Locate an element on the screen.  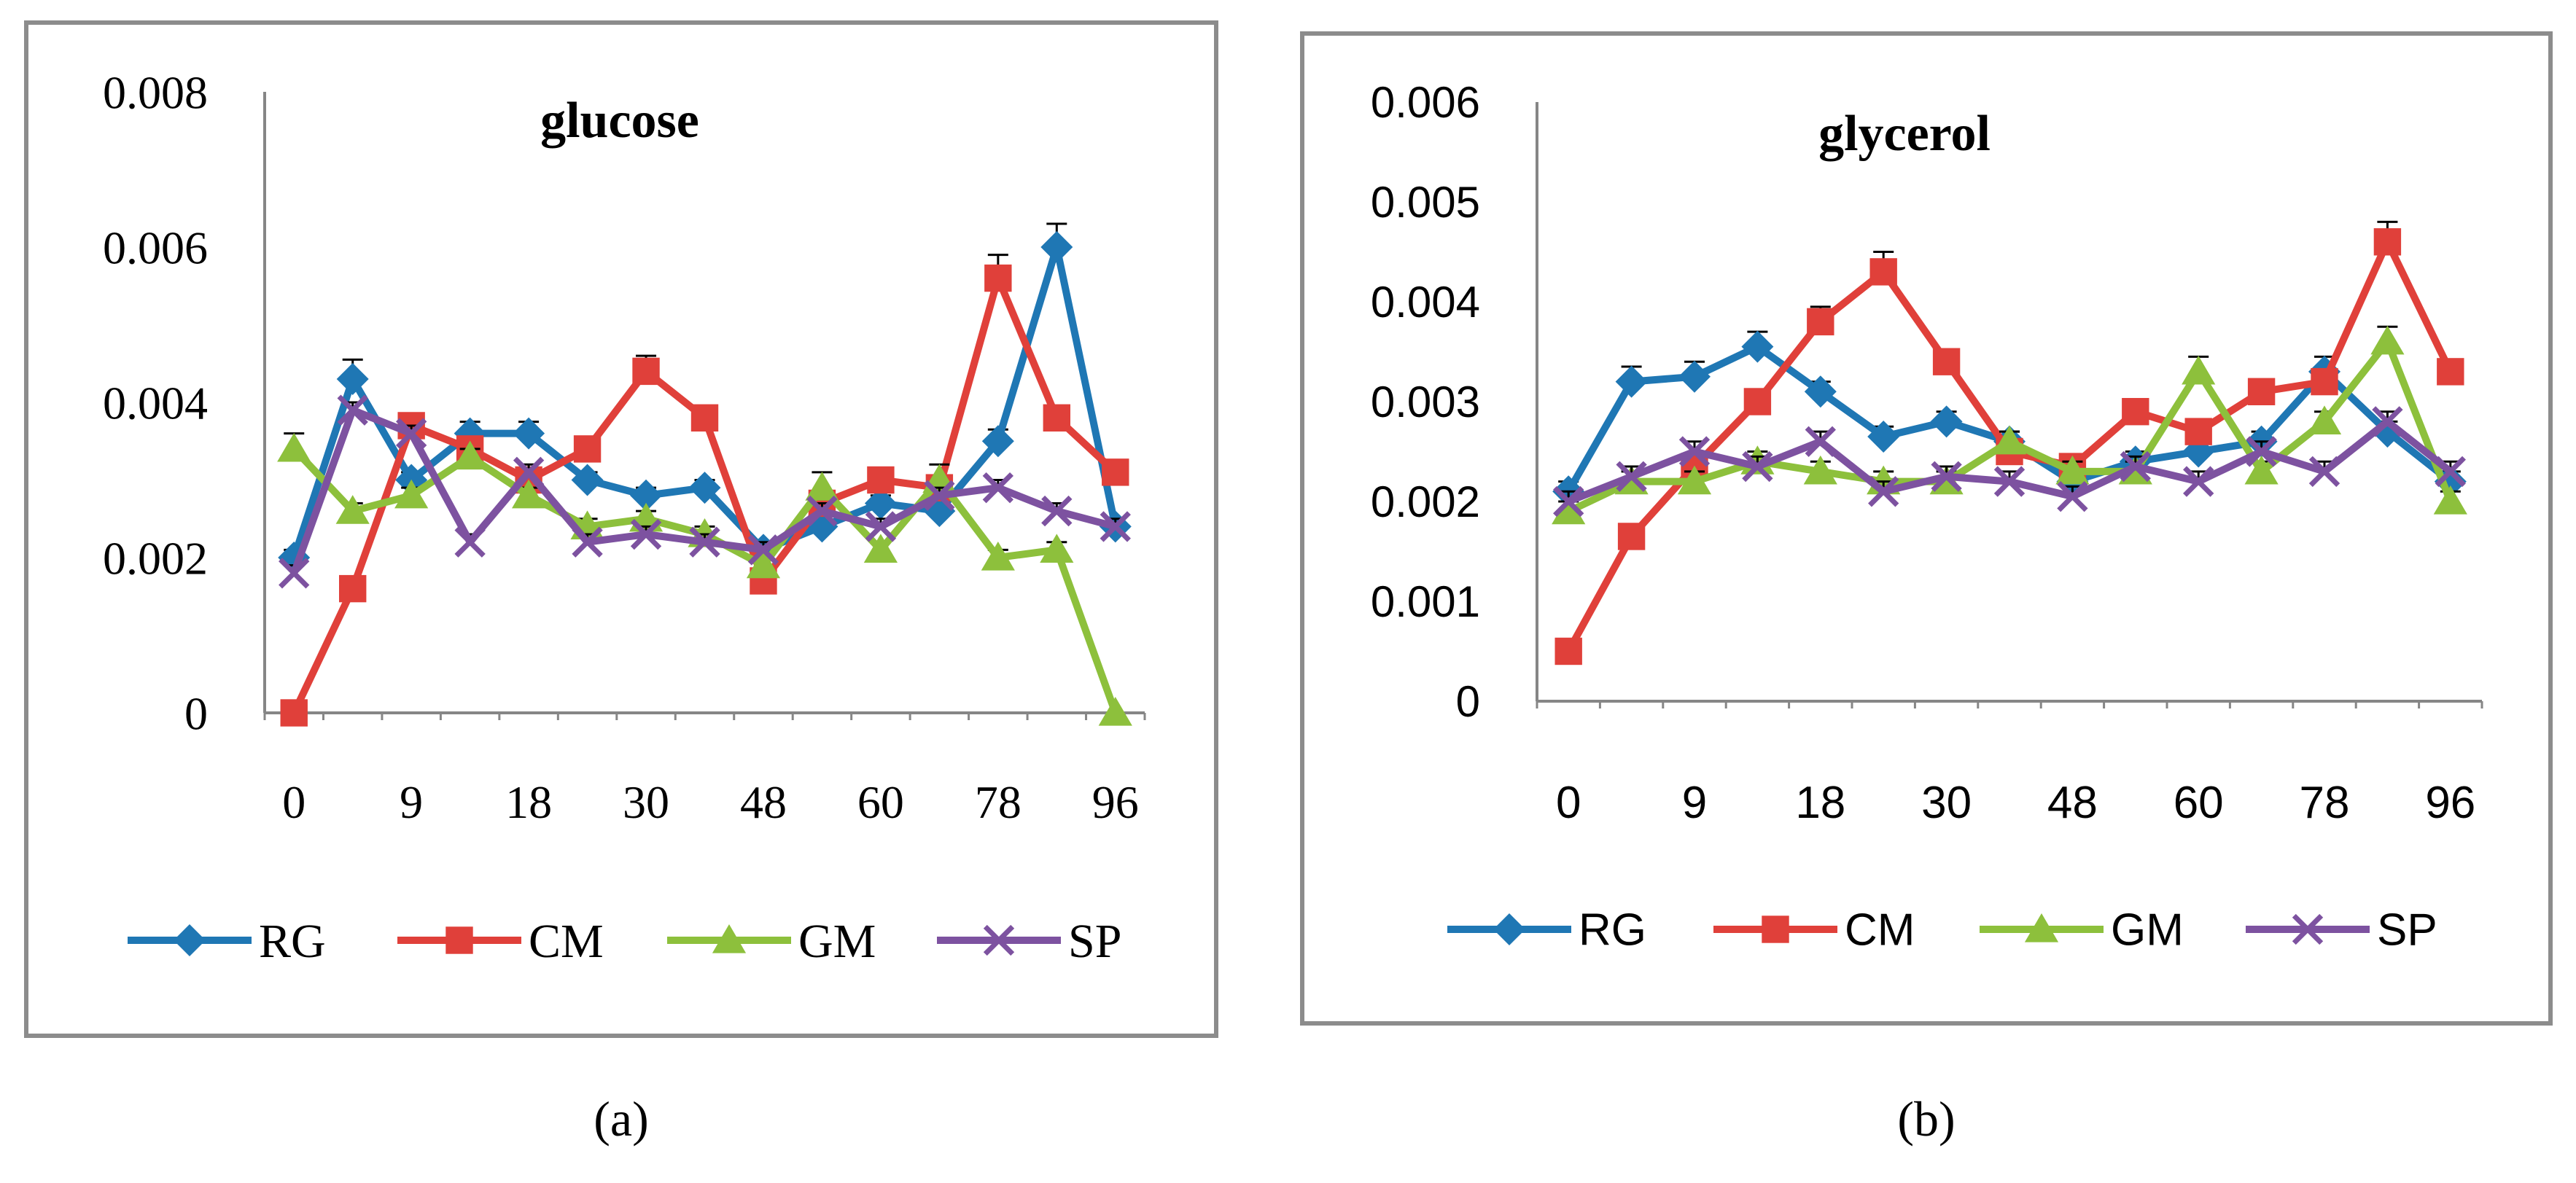
y-tick-label: 0.005 is located at coordinates (1425, 202).